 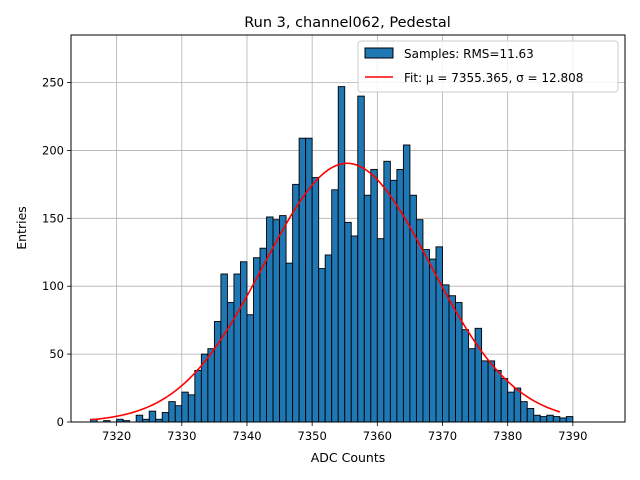 What do you see at coordinates (377, 436) in the screenshot?
I see `x-tick-label: 7360` at bounding box center [377, 436].